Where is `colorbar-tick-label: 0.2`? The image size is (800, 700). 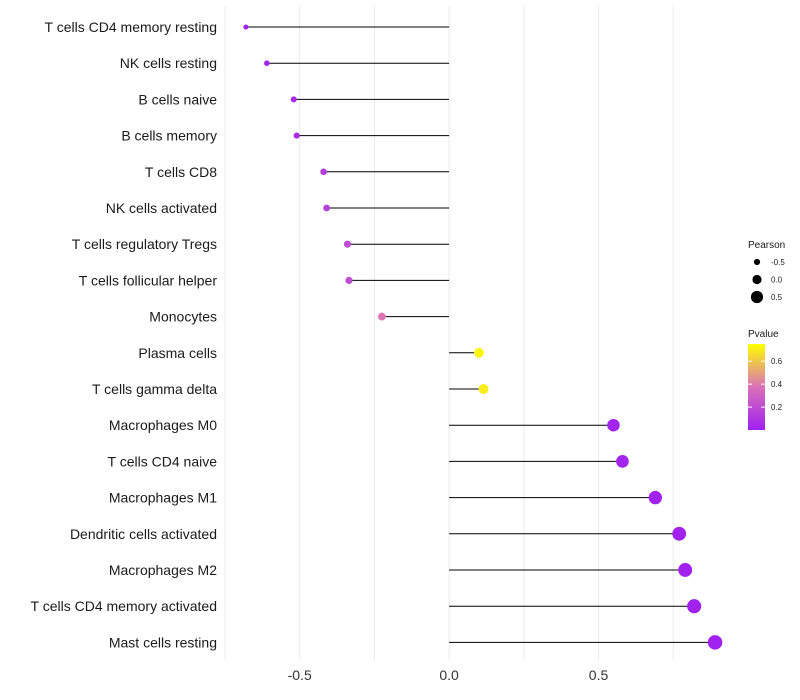
colorbar-tick-label: 0.2 is located at coordinates (777, 407).